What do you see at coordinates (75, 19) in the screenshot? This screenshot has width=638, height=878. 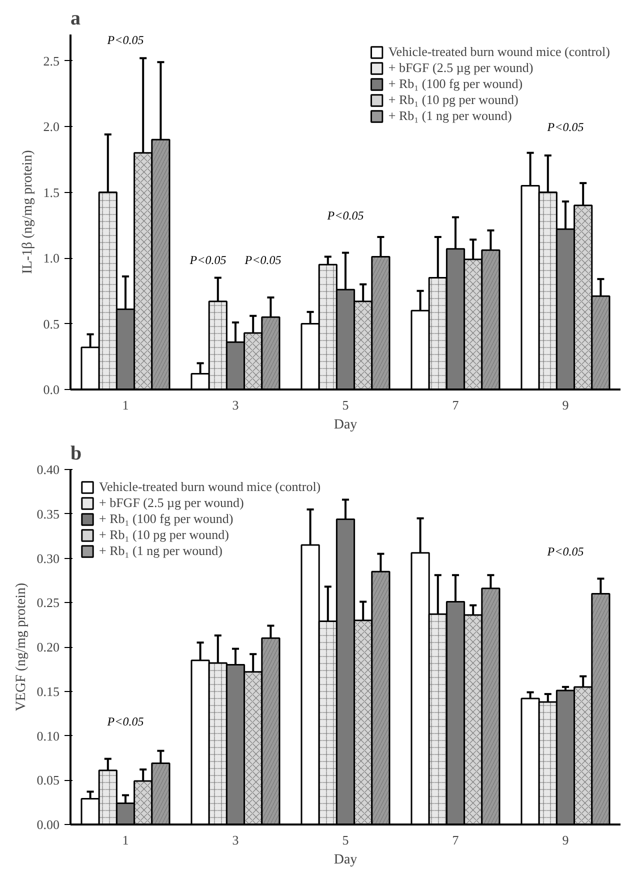 I see `chart-title: a` at bounding box center [75, 19].